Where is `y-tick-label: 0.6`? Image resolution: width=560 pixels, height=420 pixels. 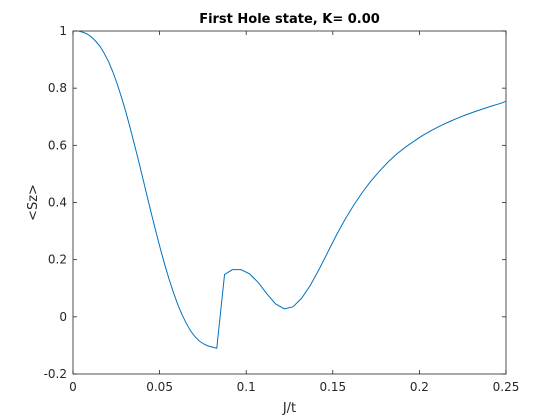
y-tick-label: 0.6 is located at coordinates (57, 145).